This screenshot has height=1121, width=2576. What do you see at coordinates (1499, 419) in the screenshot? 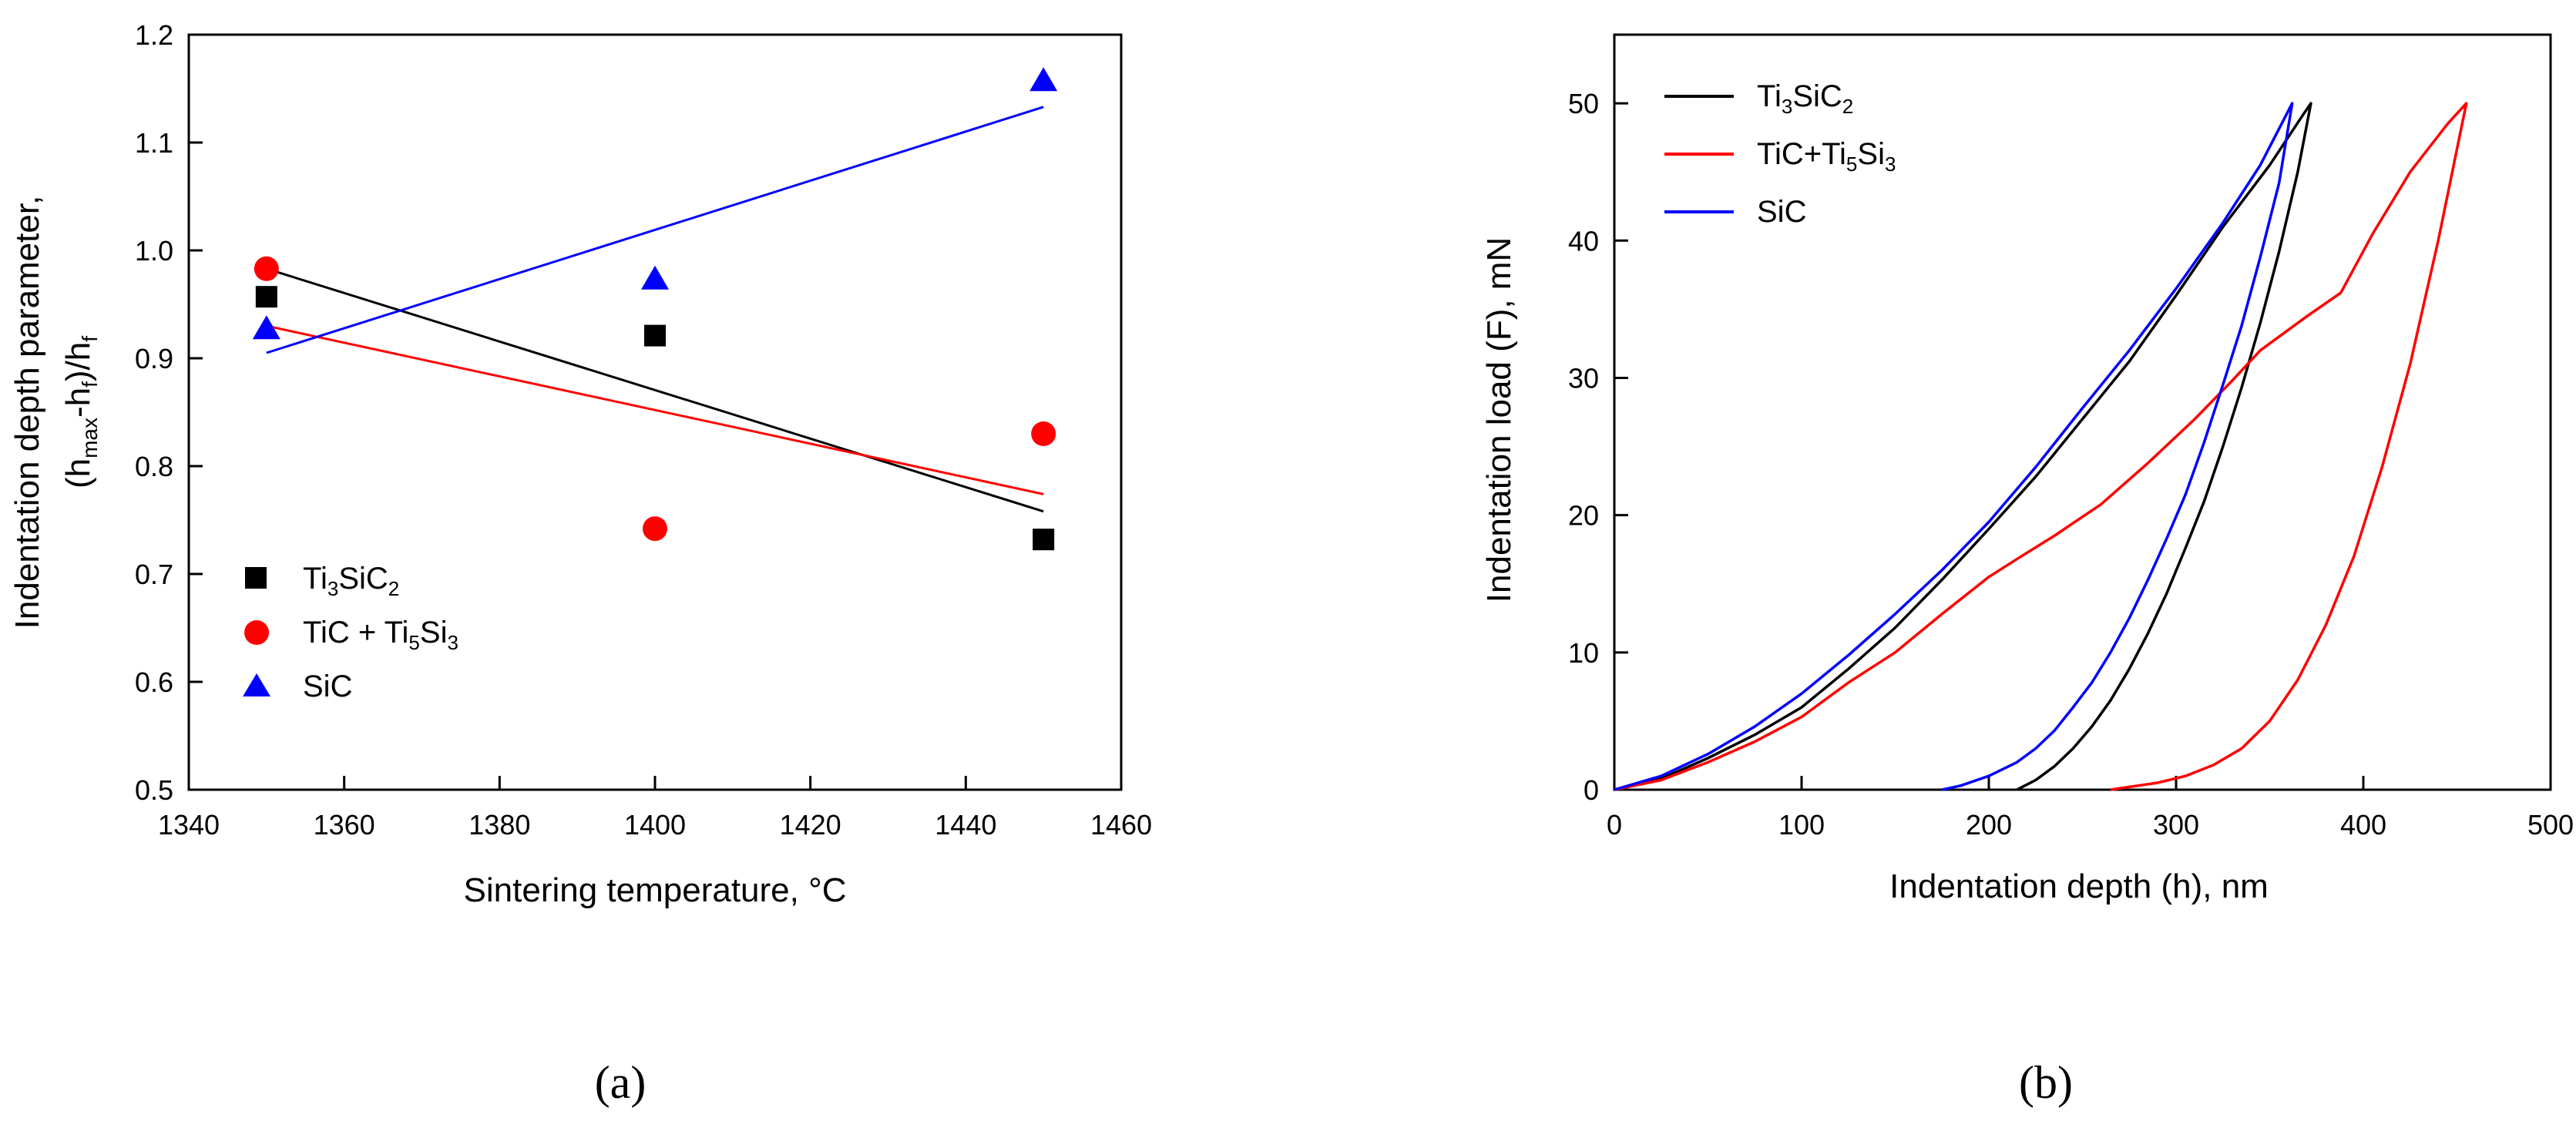
I see `chart-b-y-label: Indentation load (F), mN` at bounding box center [1499, 419].